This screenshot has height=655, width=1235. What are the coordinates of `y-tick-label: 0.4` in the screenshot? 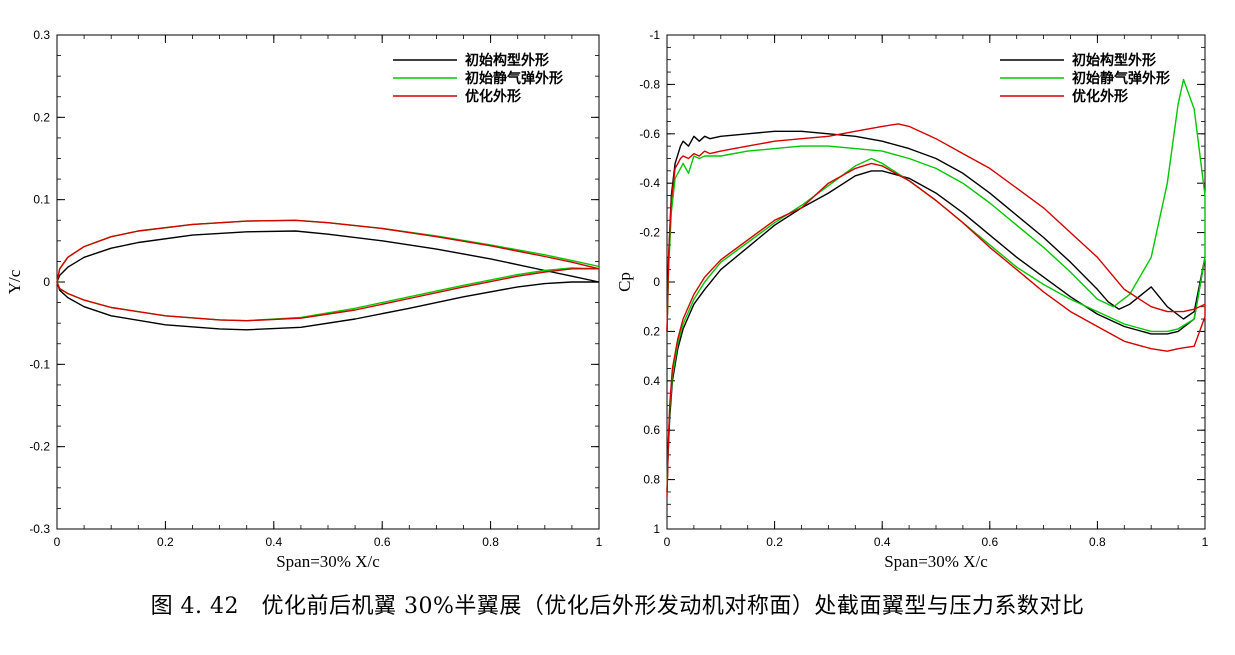 It's located at (651, 381).